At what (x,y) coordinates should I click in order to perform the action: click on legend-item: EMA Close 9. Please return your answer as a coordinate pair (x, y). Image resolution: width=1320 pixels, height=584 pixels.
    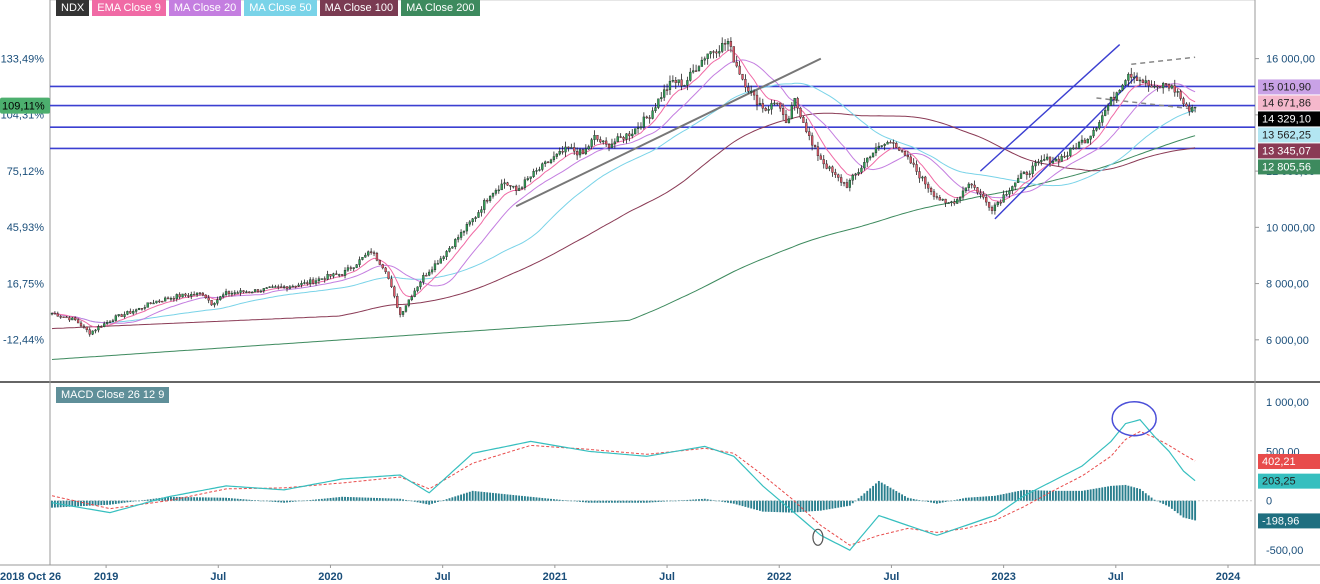
    Looking at the image, I should click on (129, 8).